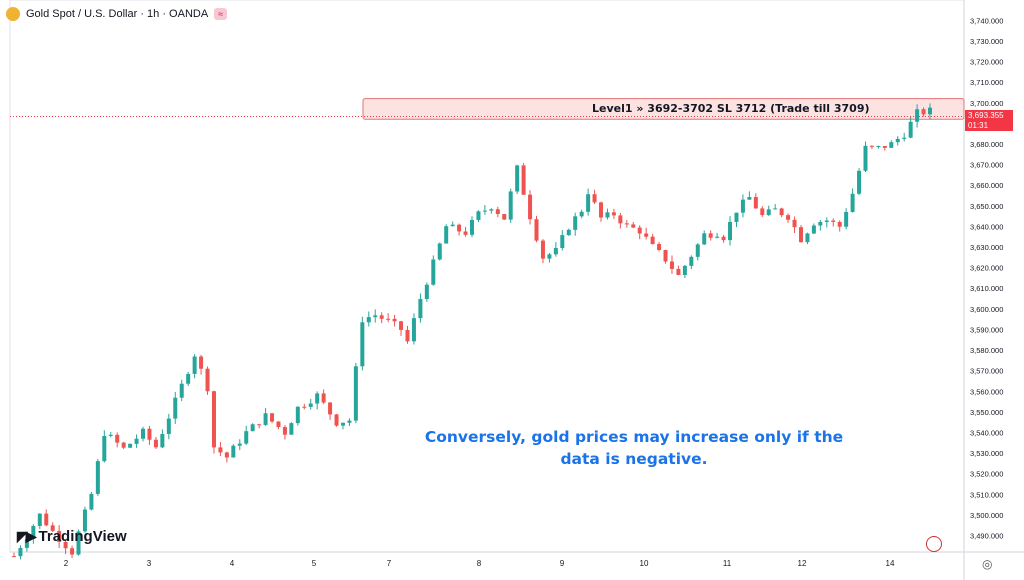 Image resolution: width=1024 pixels, height=580 pixels. I want to click on y-tick-label: 3,580.000, so click(986, 350).